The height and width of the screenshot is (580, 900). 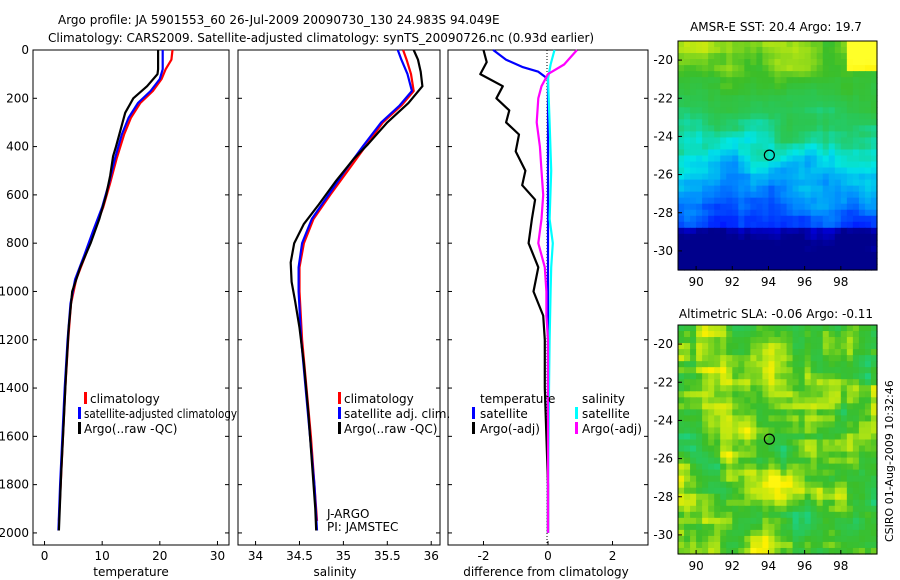 What do you see at coordinates (14, 291) in the screenshot?
I see `depth-tick-label: 1000` at bounding box center [14, 291].